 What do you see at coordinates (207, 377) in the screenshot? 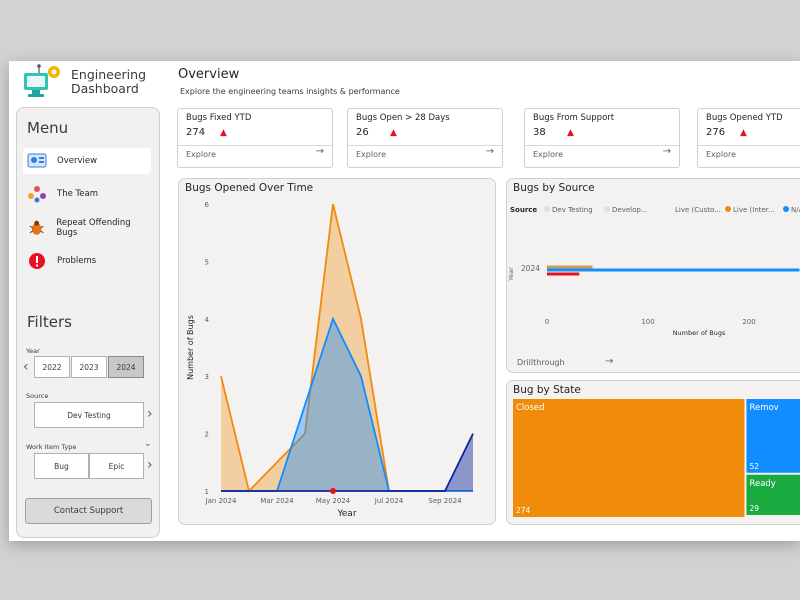
I see `y-tick-label: 3` at bounding box center [207, 377].